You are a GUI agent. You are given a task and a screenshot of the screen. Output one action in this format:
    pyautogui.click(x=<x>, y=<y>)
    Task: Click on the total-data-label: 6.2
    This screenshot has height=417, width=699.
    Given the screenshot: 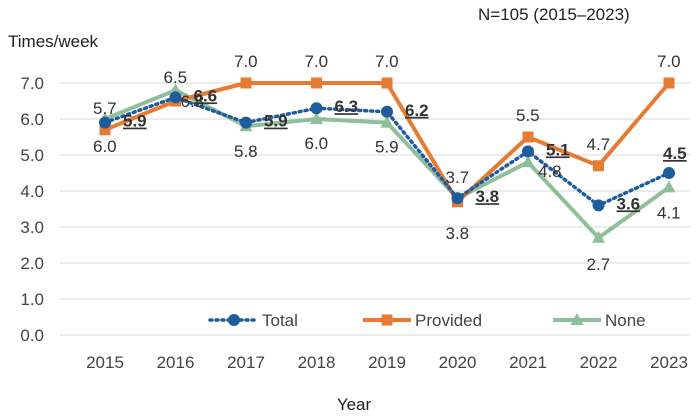 What is the action you would take?
    pyautogui.click(x=417, y=110)
    